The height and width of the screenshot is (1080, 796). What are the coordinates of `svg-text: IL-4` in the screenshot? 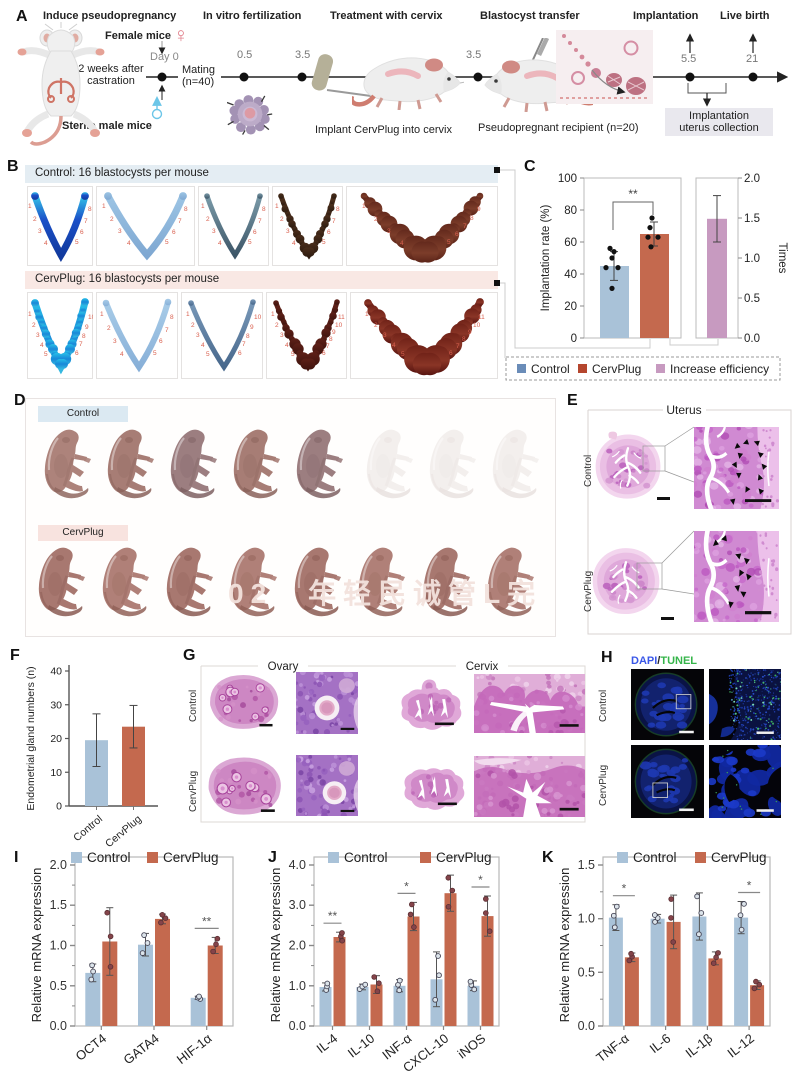 It's located at (326, 1044).